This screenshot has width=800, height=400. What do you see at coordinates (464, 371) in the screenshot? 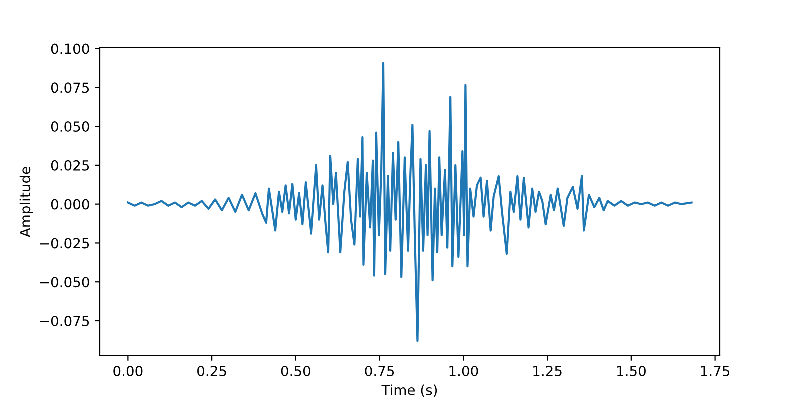
I see `x-tick-label: 1.00` at bounding box center [464, 371].